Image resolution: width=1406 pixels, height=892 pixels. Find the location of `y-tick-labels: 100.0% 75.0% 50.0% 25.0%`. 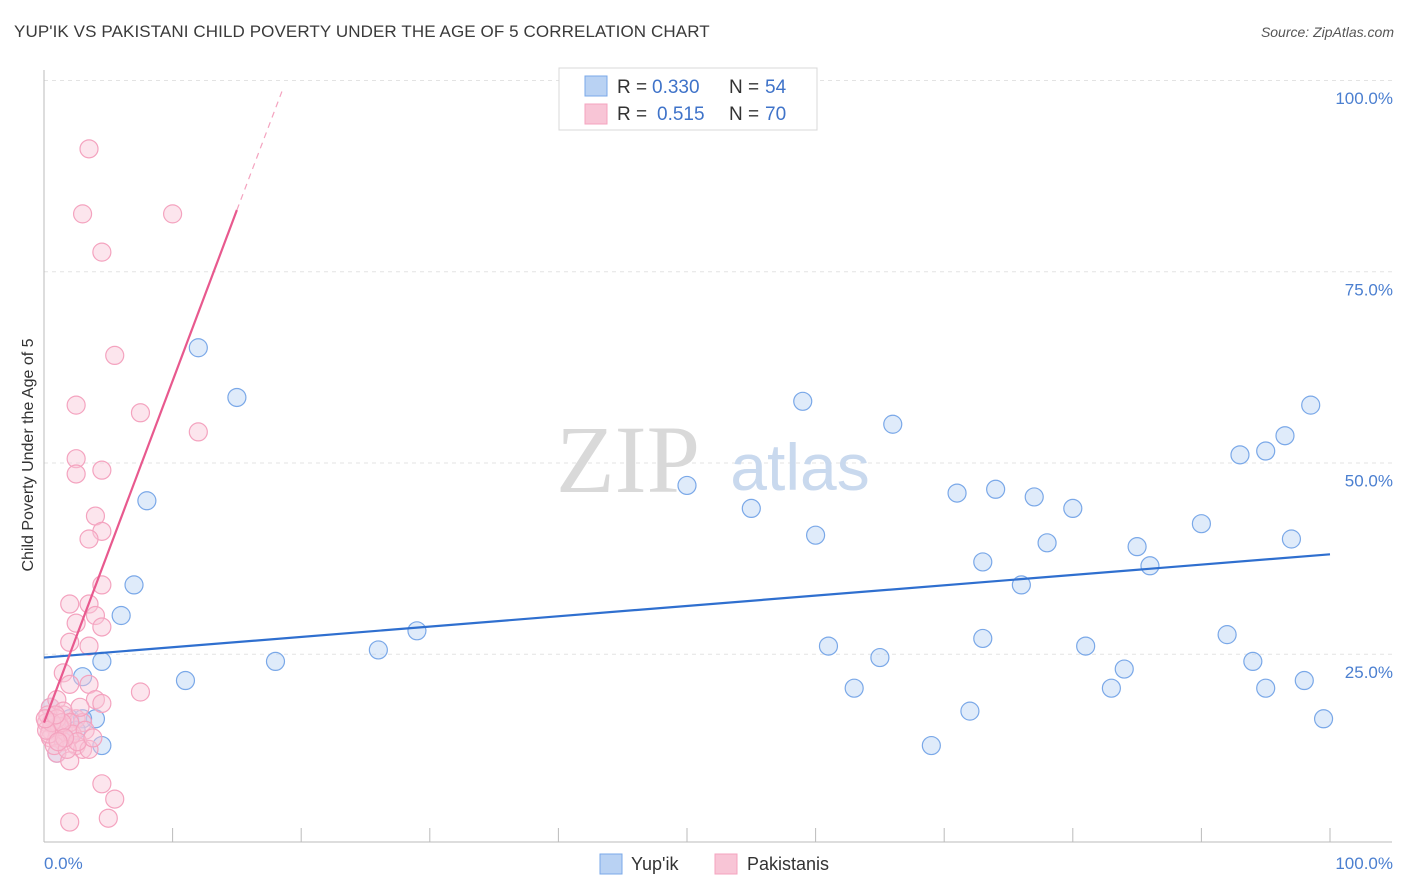

y-tick-labels: 100.0% 75.0% 50.0% 25.0% is located at coordinates (1364, 385).